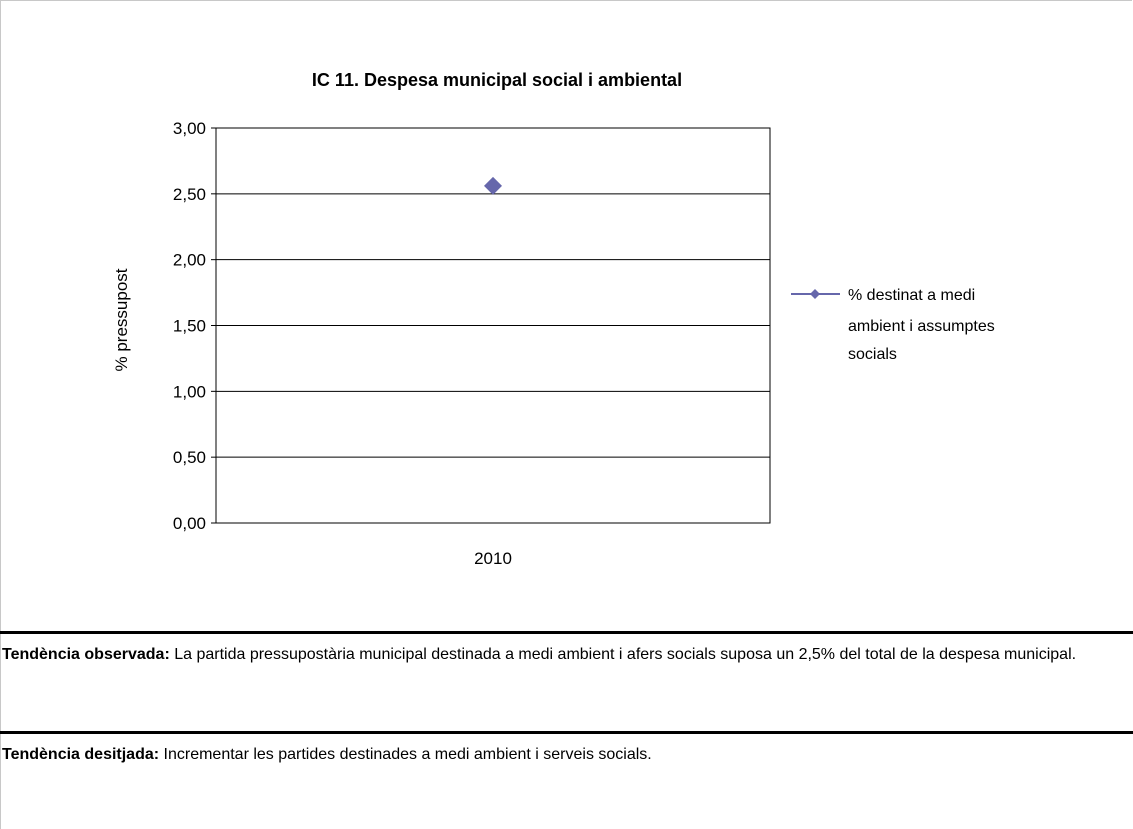 This screenshot has width=1133, height=829. I want to click on x-axis-ticks: 2010, so click(493, 558).